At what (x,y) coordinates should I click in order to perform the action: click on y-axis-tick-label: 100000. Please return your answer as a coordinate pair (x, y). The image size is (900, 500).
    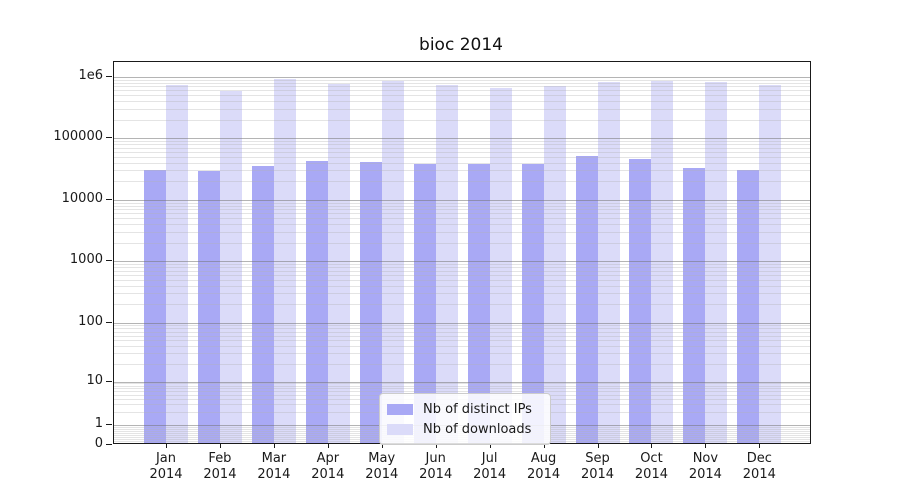
    Looking at the image, I should click on (78, 137).